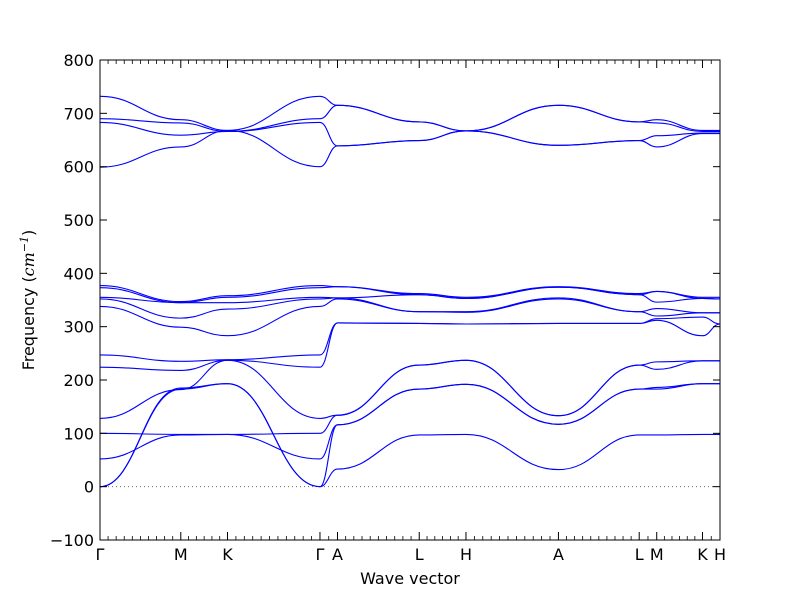  Describe the element at coordinates (78, 273) in the screenshot. I see `y-tick-label: 400` at that location.